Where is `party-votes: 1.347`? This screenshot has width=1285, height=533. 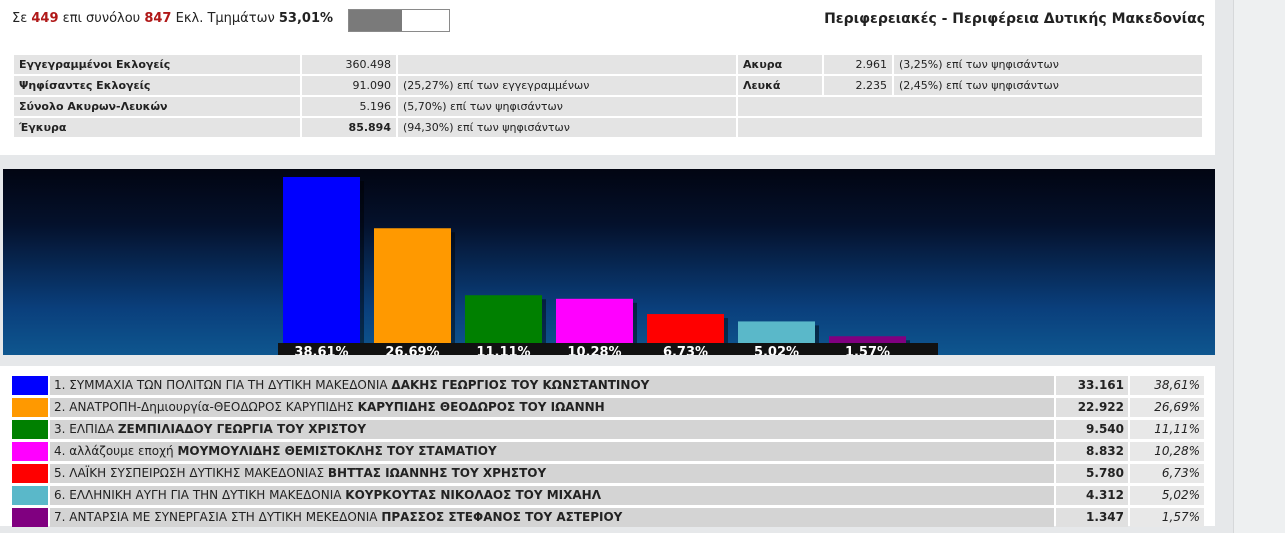
party-votes: 1.347 is located at coordinates (1092, 517).